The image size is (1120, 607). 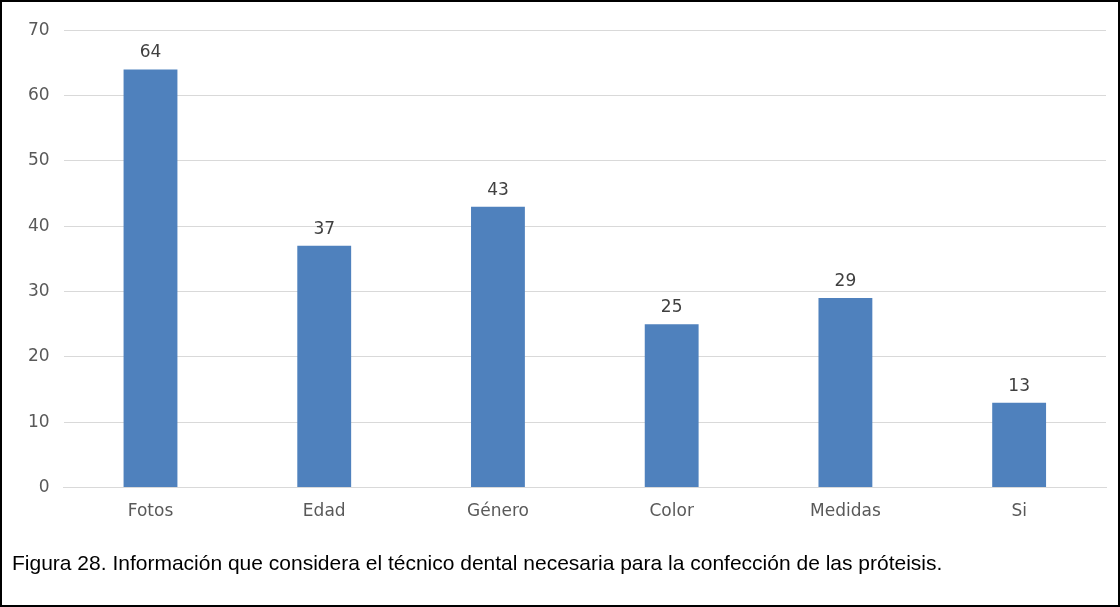 What do you see at coordinates (324, 227) in the screenshot?
I see `data-label: 37` at bounding box center [324, 227].